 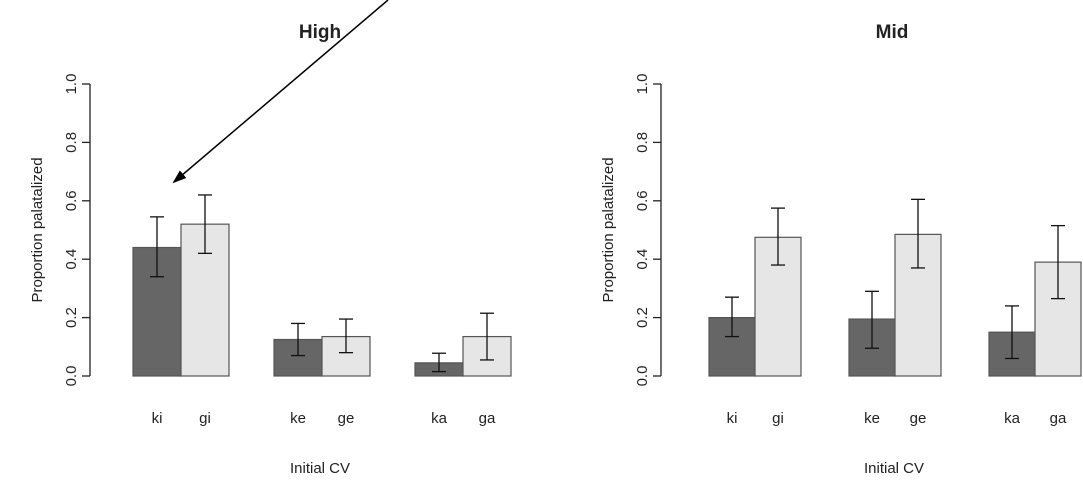 I want to click on chart-title: Mid, so click(x=892, y=32).